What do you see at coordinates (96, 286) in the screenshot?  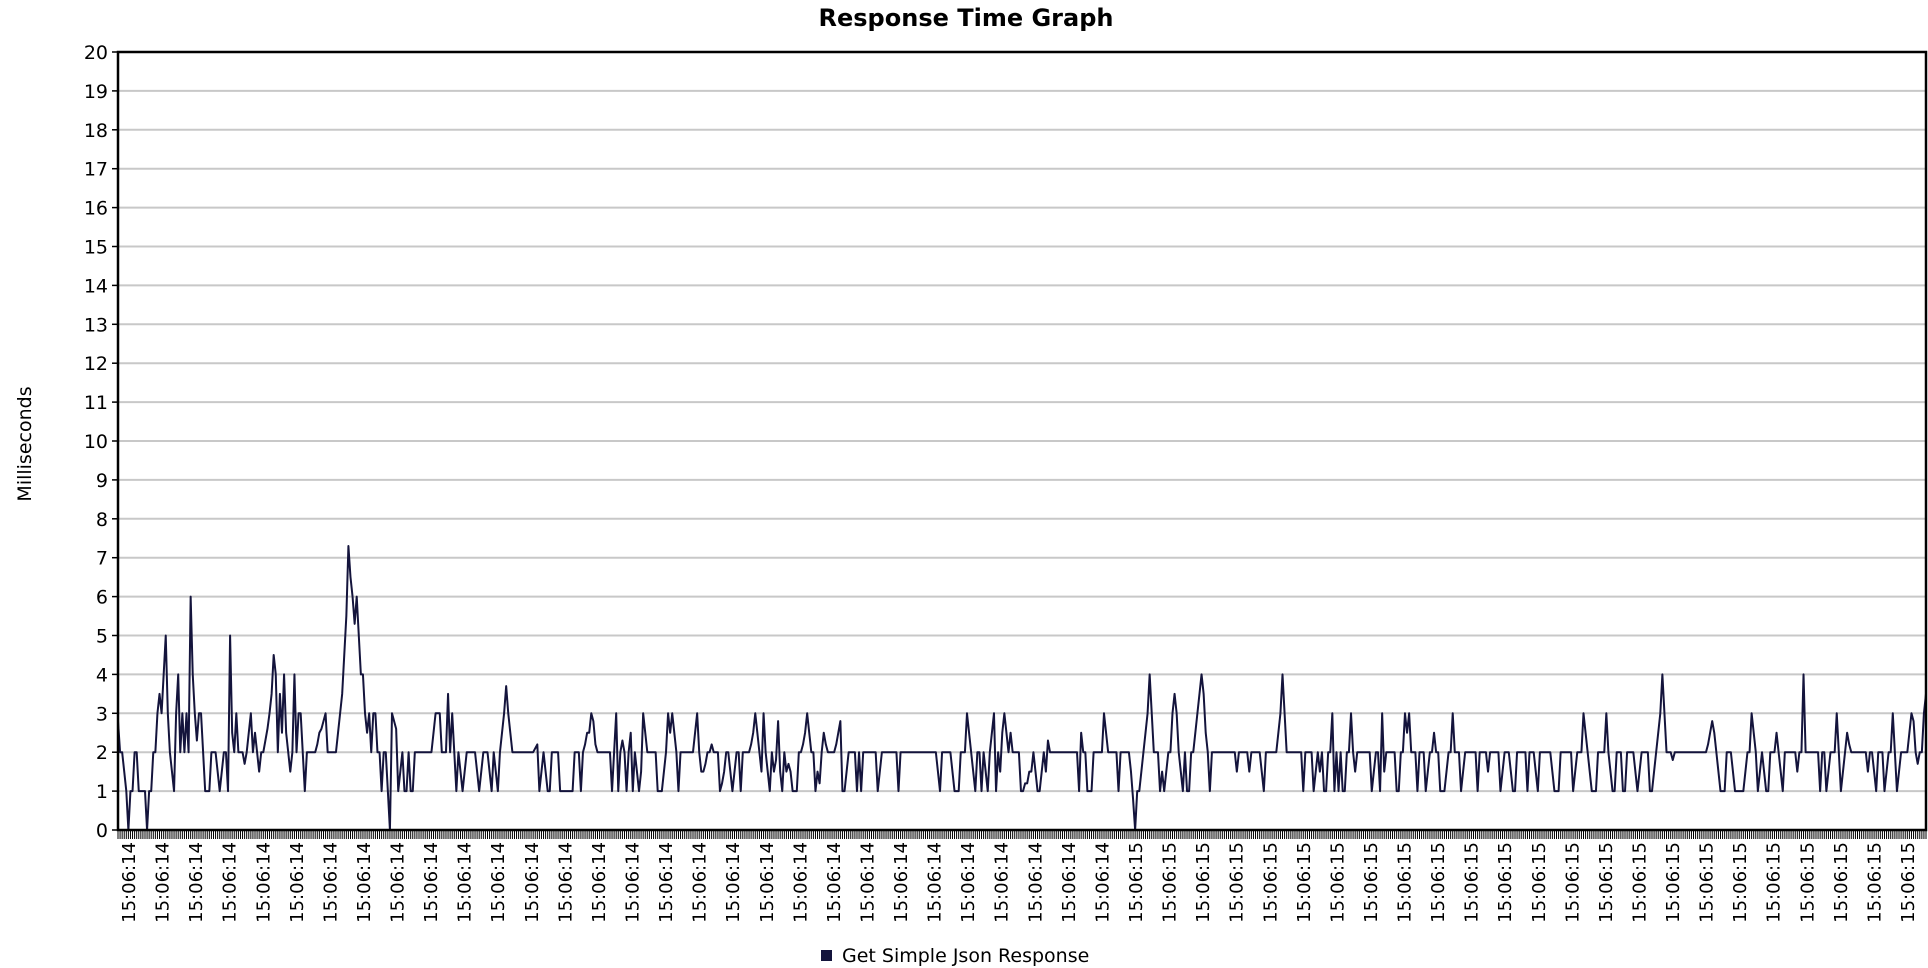 I see `y-tick-label: 14` at bounding box center [96, 286].